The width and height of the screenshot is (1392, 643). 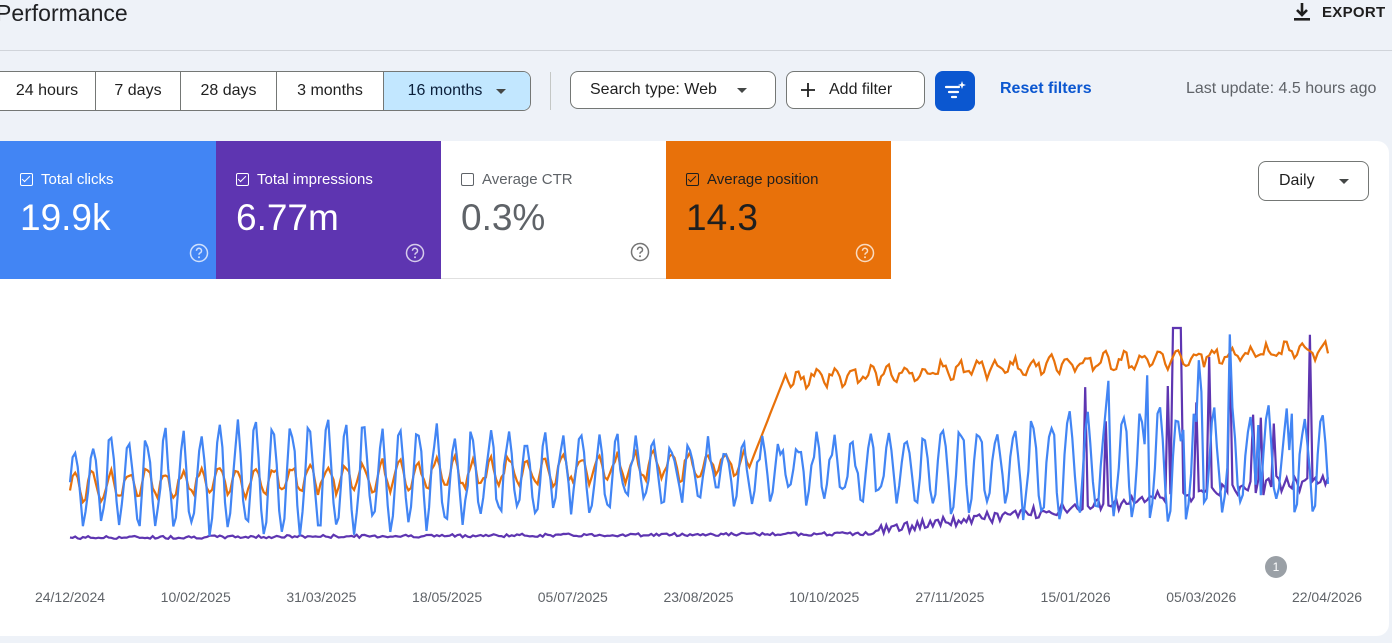 What do you see at coordinates (467, 179) in the screenshot?
I see `checkbox-unchecked-icon` at bounding box center [467, 179].